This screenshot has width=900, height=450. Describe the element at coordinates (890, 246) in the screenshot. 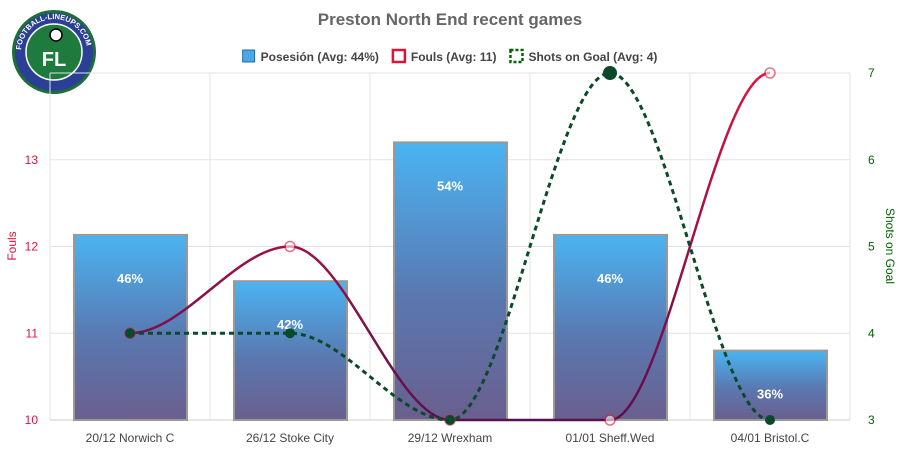

I see `y-right-label: Shots on Goal` at that location.